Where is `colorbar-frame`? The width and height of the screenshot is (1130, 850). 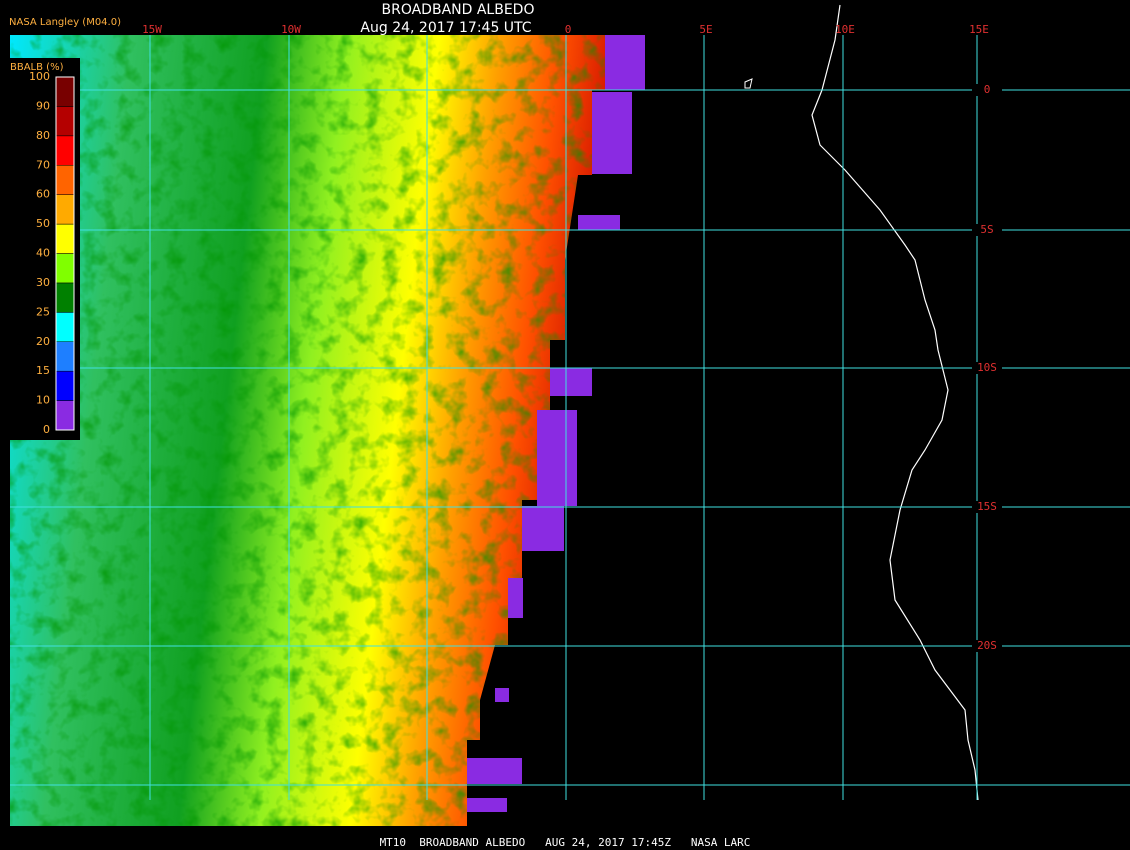 colorbar-frame is located at coordinates (65, 253).